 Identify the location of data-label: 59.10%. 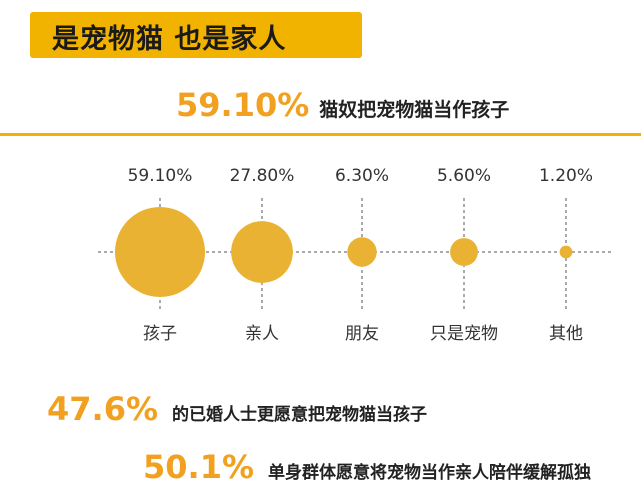
(160, 176).